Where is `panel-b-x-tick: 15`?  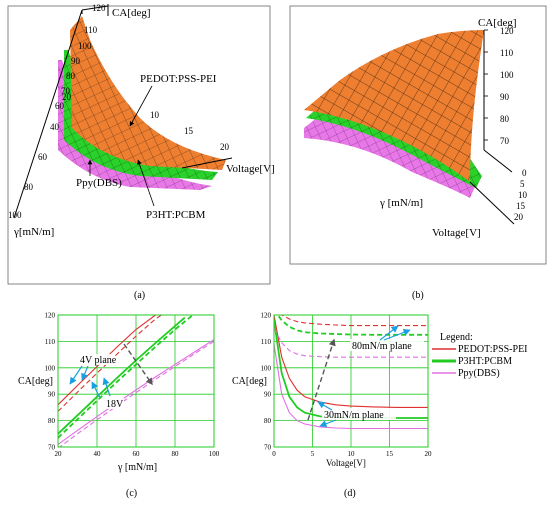 panel-b-x-tick: 15 is located at coordinates (521, 206).